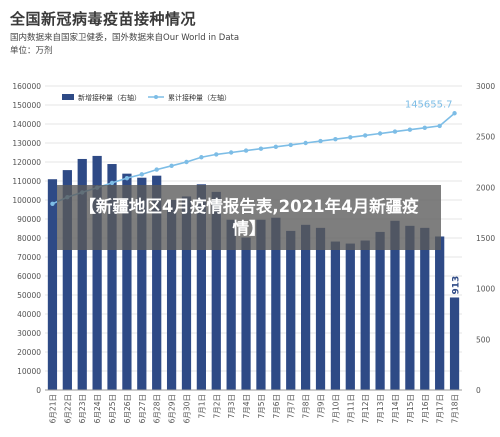  What do you see at coordinates (410, 408) in the screenshot?
I see `x-tick-label: 7月15日` at bounding box center [410, 408].